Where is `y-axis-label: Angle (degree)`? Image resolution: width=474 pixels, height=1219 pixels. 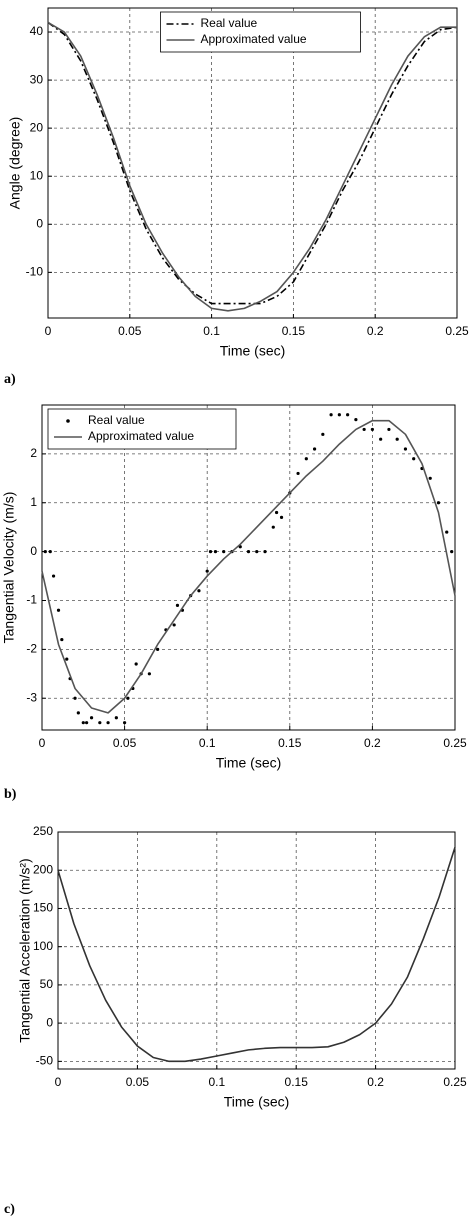
y-axis-label: Angle (degree) is located at coordinates (15, 163).